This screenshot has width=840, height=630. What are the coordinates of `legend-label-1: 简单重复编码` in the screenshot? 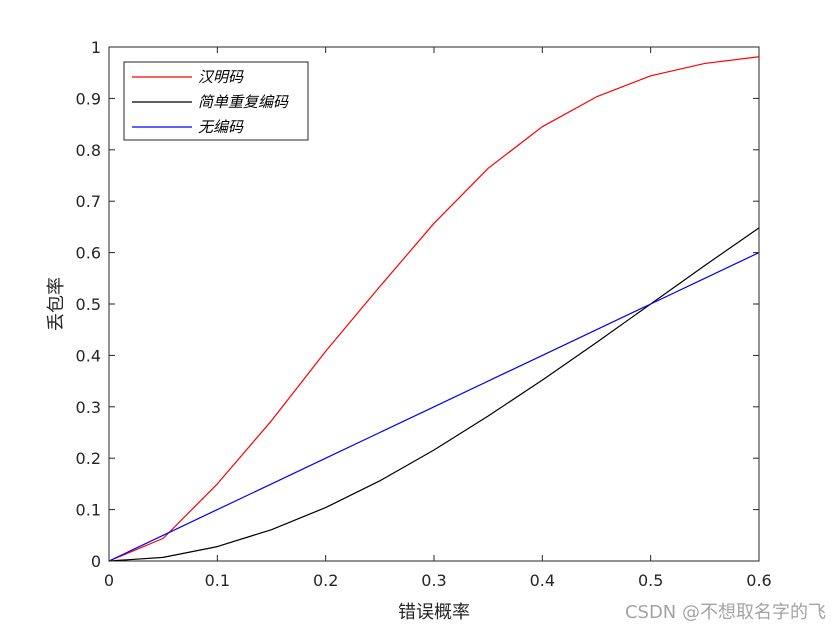 It's located at (243, 102).